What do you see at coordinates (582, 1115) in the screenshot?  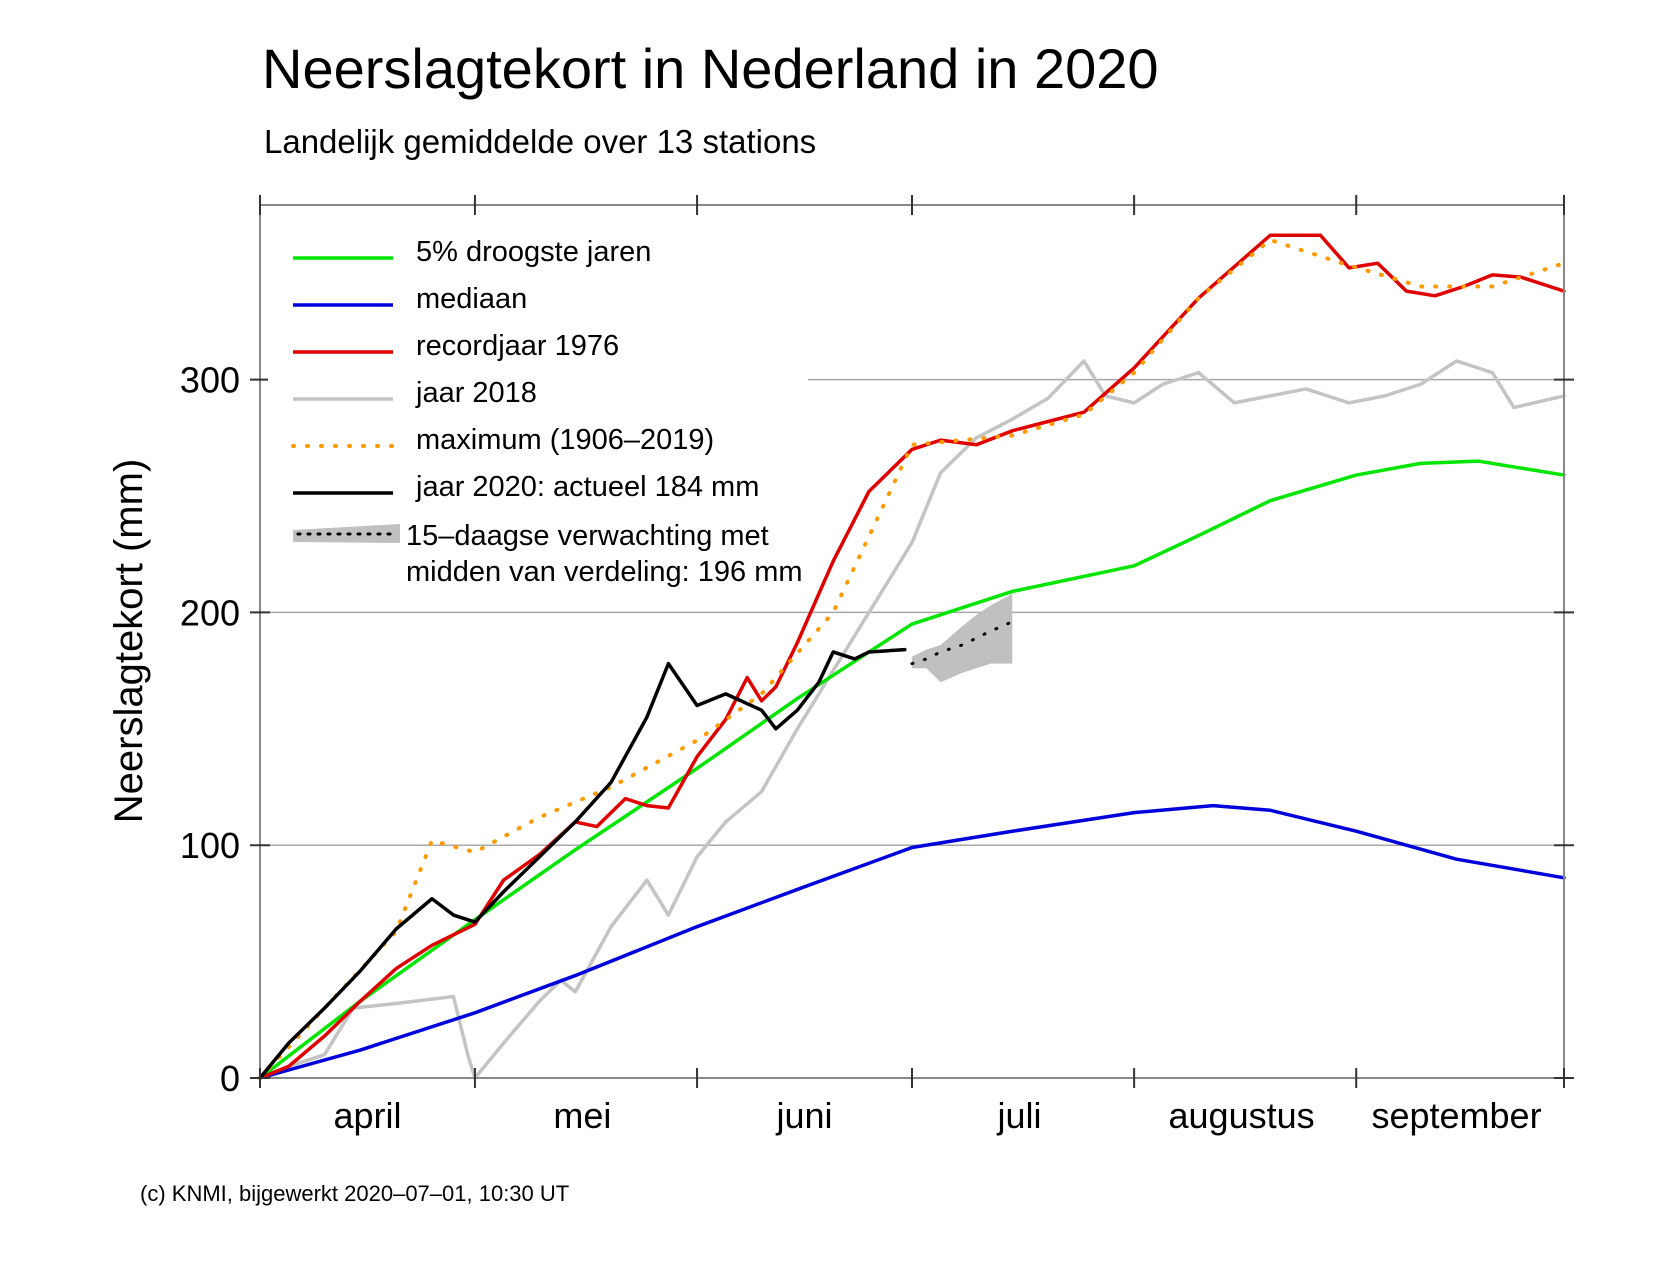 I see `x-tick-label: mei` at bounding box center [582, 1115].